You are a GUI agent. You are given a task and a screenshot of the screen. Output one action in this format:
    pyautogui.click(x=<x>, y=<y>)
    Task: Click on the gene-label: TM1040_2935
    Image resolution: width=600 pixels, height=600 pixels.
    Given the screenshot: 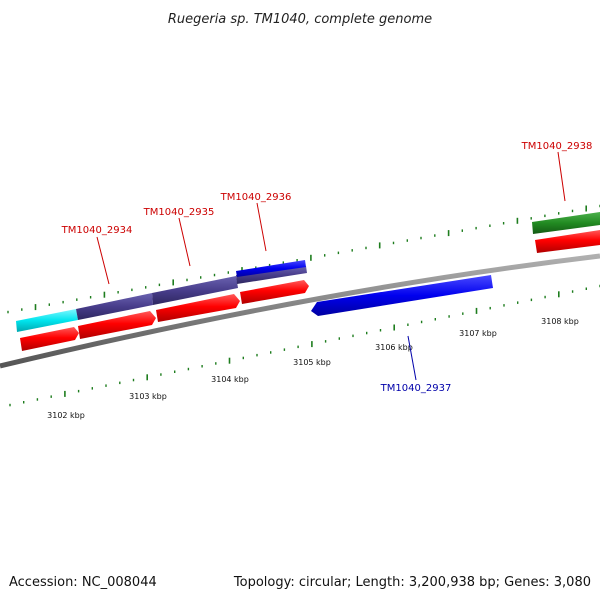 What is the action you would take?
    pyautogui.click(x=179, y=212)
    